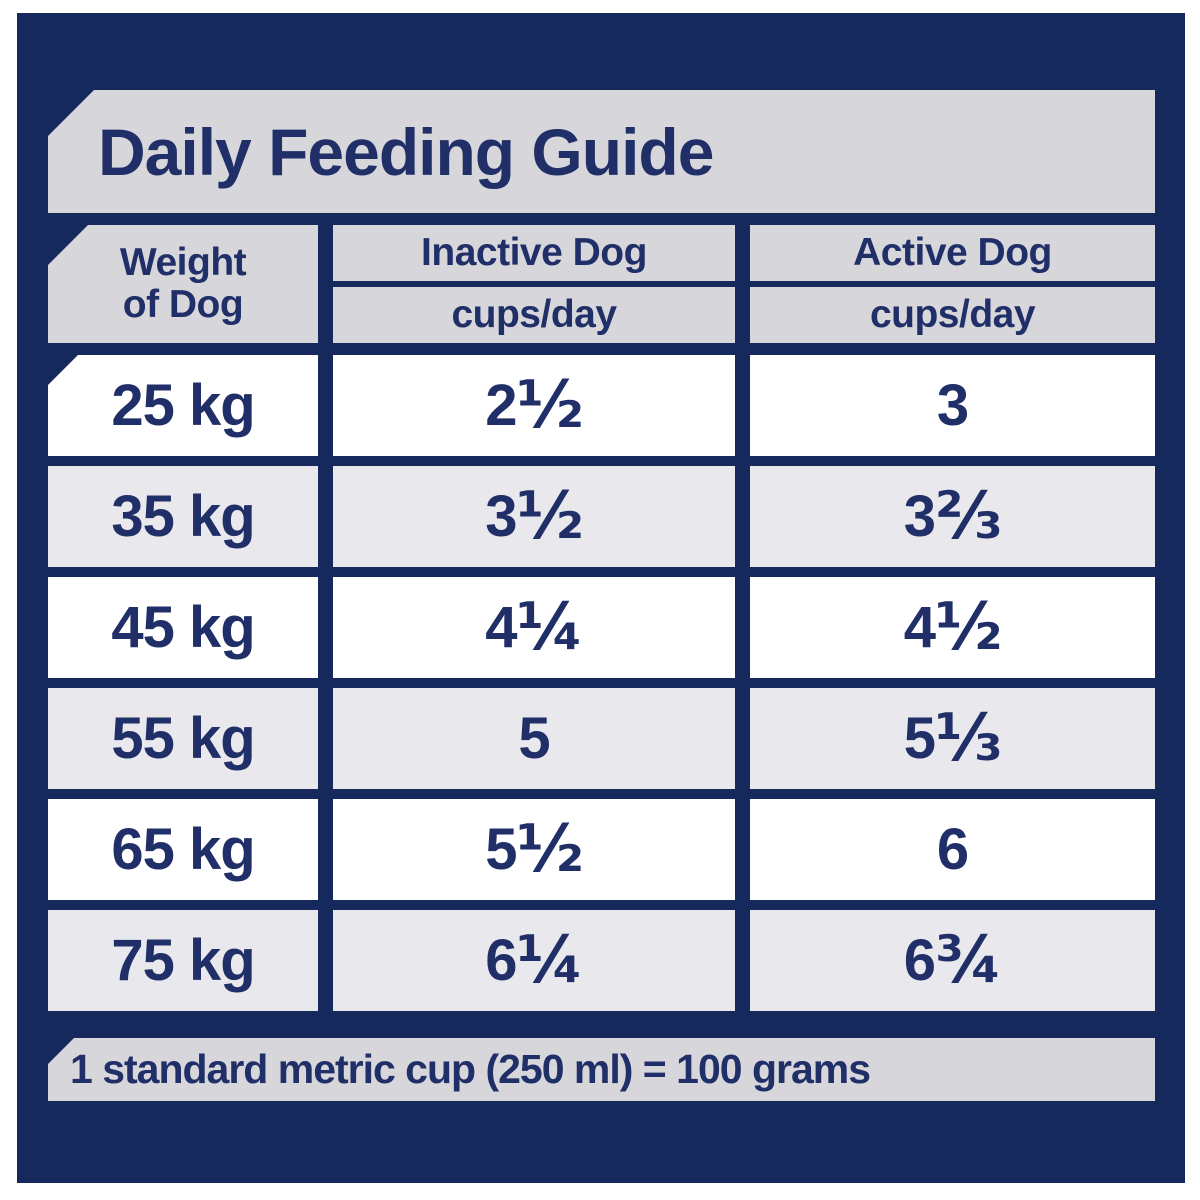  I want to click on weight-cell: 35 kg, so click(183, 516).